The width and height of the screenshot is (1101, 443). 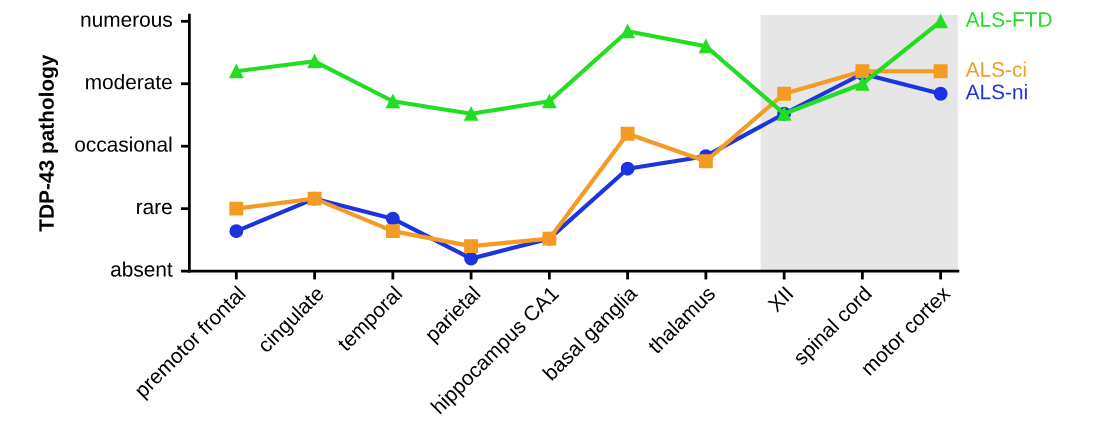 I want to click on text: occasional, so click(x=123, y=144).